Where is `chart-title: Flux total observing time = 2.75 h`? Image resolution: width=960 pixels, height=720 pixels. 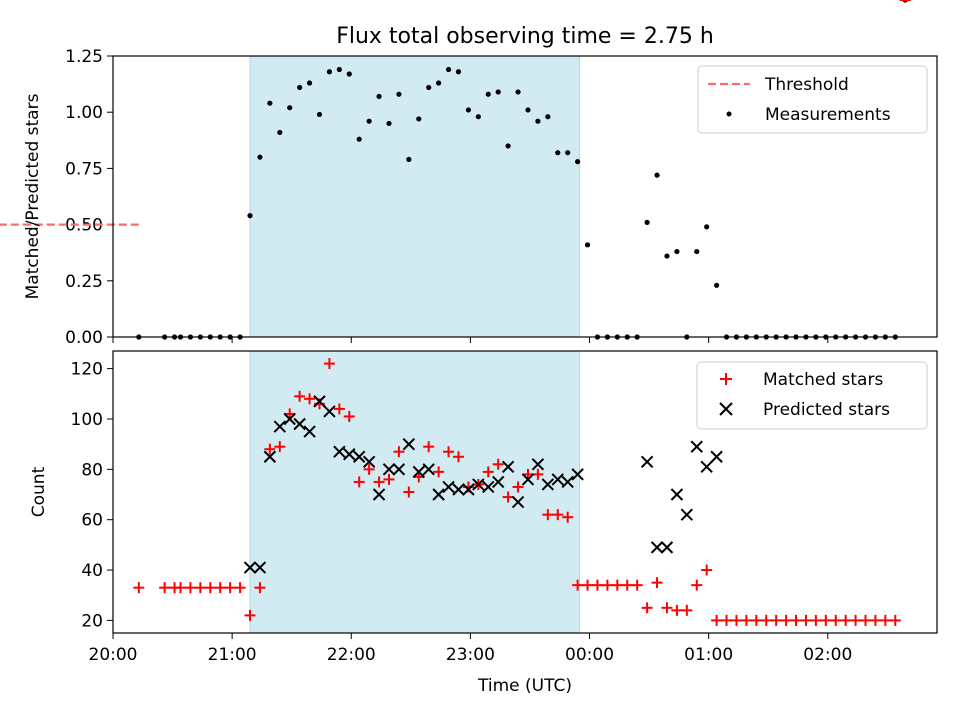
chart-title: Flux total observing time = 2.75 h is located at coordinates (525, 36).